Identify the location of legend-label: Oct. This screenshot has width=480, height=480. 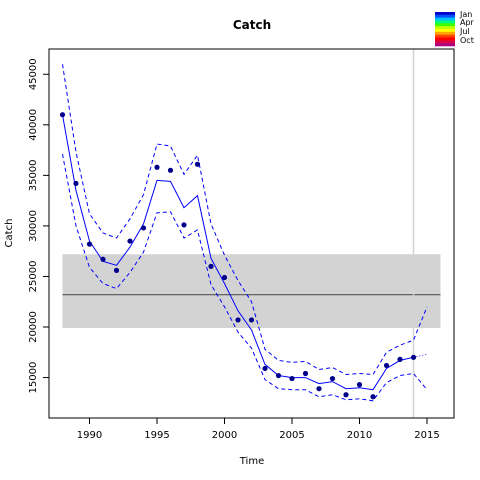
(467, 40).